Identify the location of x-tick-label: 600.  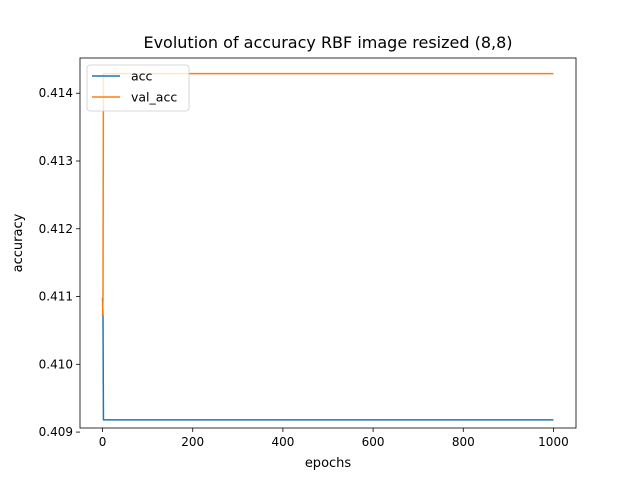
(373, 442).